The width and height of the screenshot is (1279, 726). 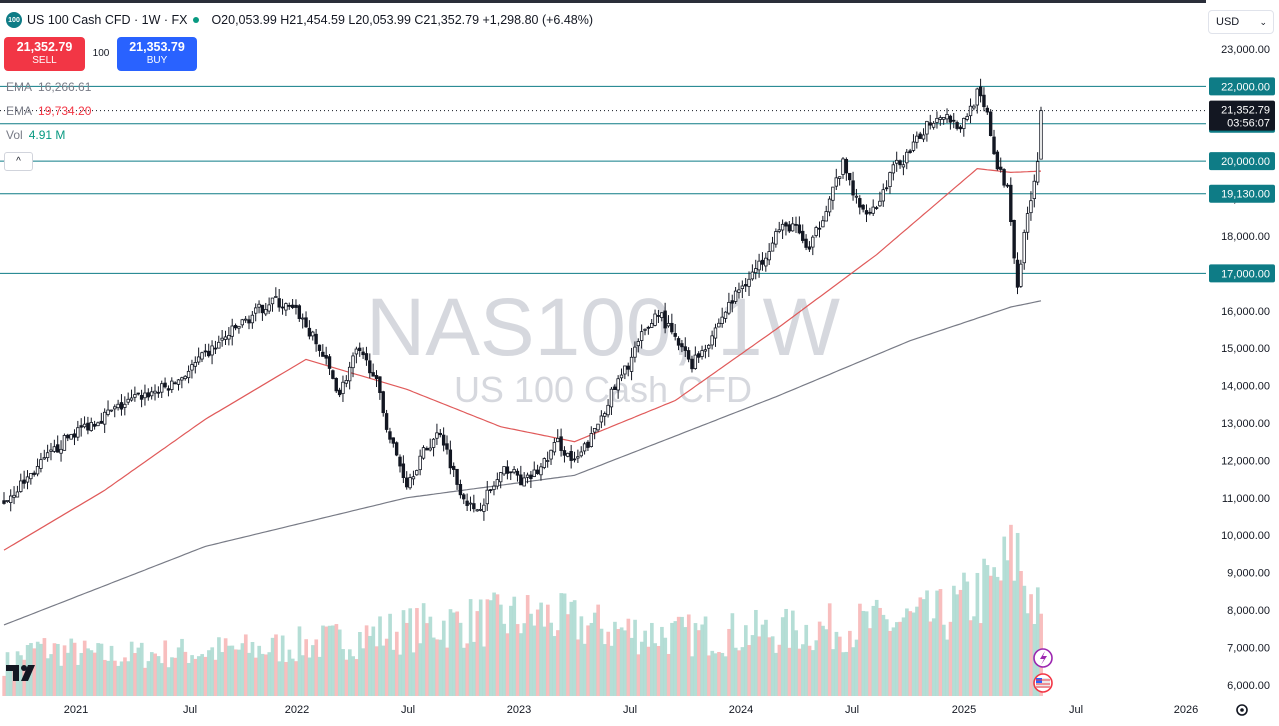 I want to click on last-price-badge, so click(x=1242, y=115).